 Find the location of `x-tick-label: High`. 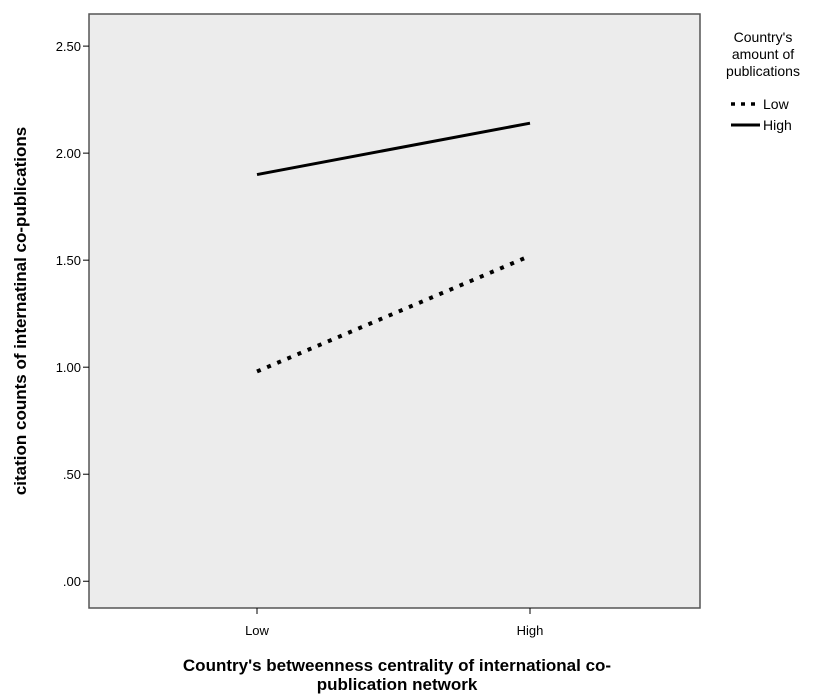

x-tick-label: High is located at coordinates (530, 630).